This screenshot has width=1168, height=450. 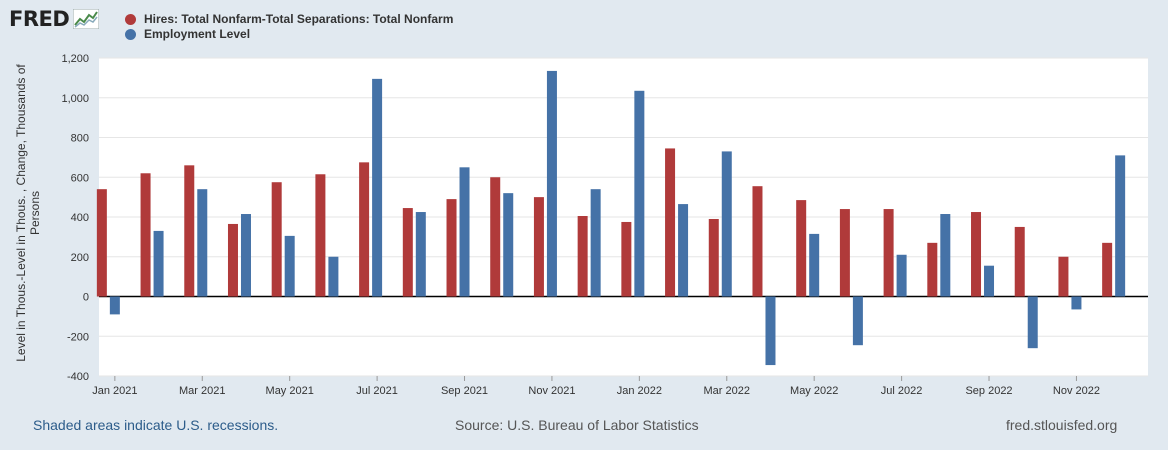 I want to click on x-tick-label: Sep 2022, so click(x=988, y=391).